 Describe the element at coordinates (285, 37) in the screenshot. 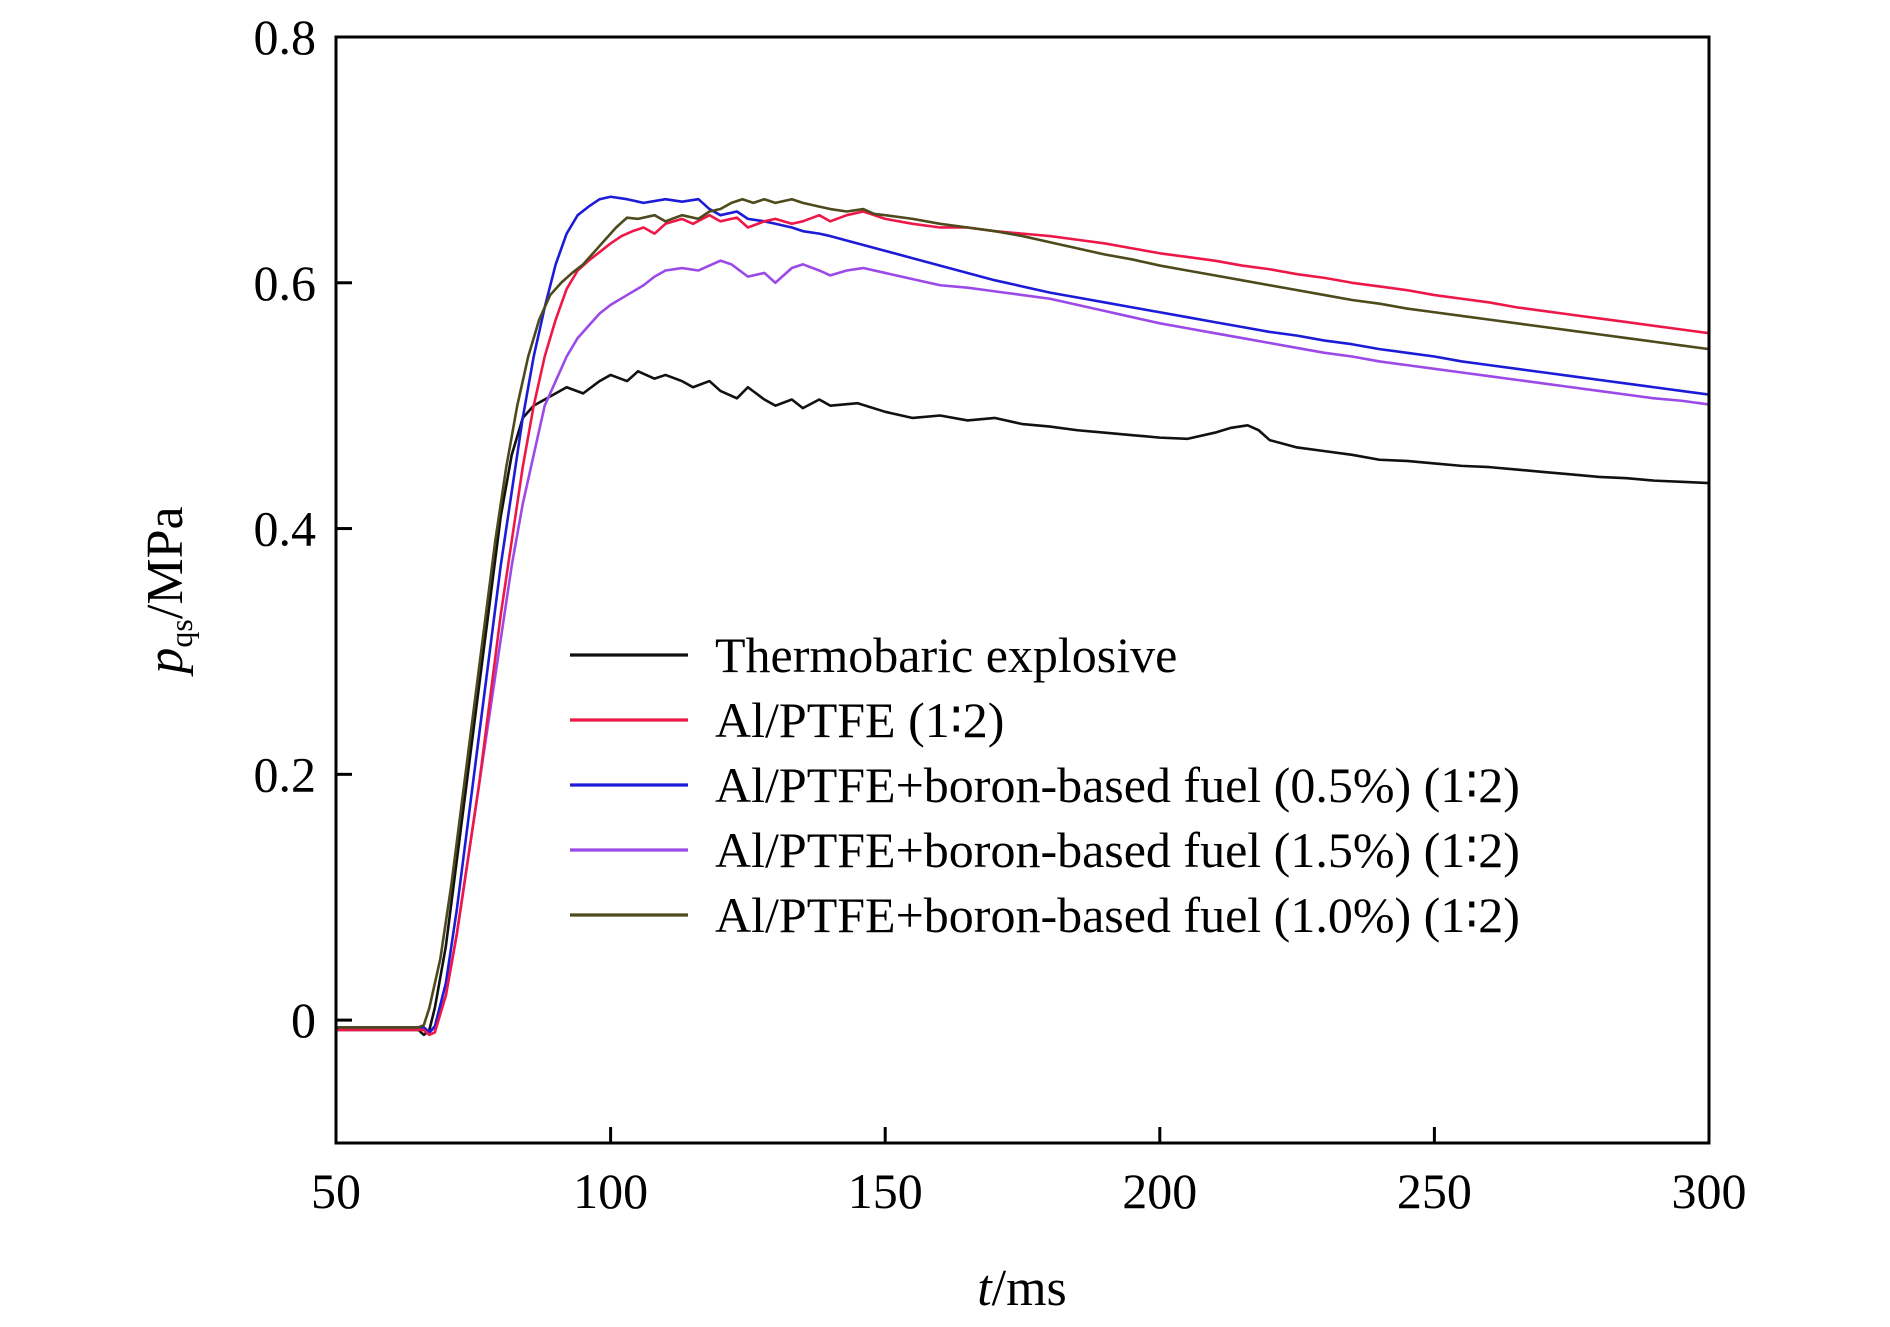

I see `y-tick-label: 0.8` at that location.